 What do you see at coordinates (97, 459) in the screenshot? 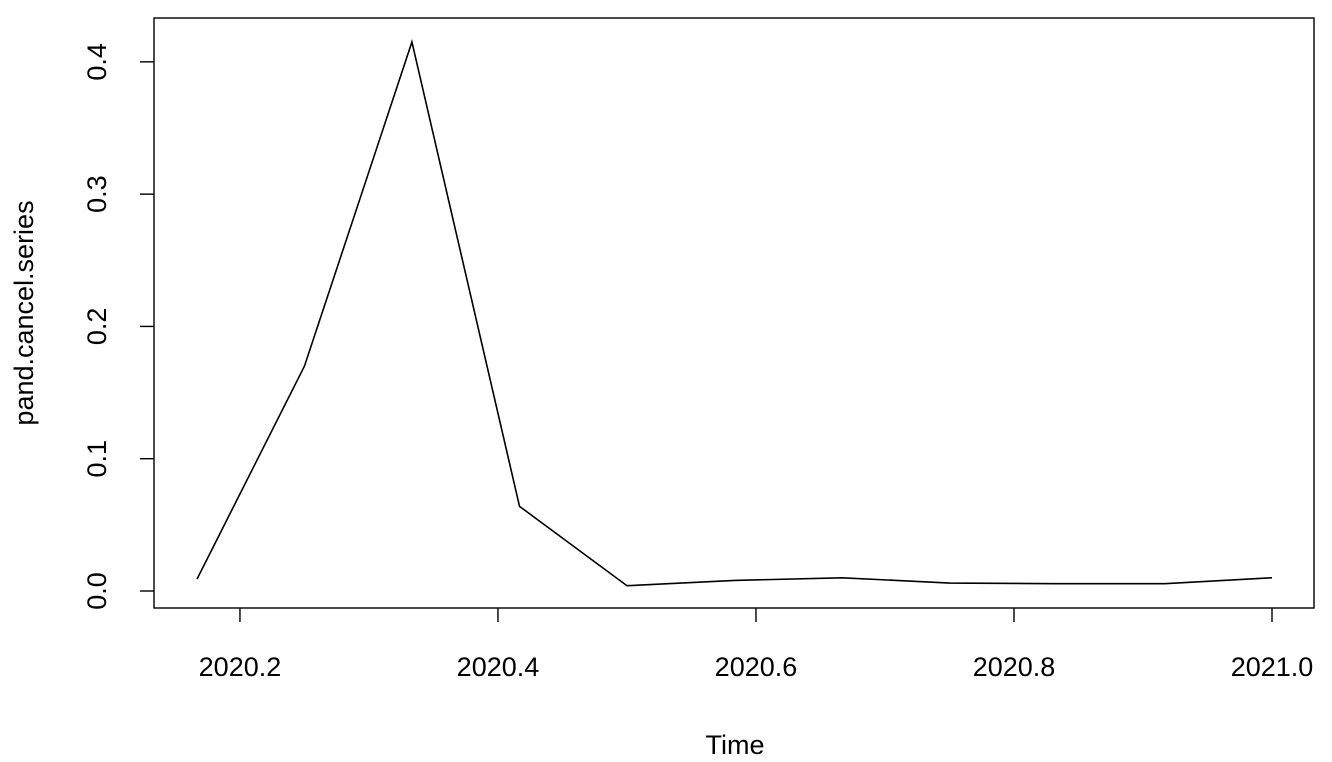
I see `y-tick-label: 0.1` at bounding box center [97, 459].